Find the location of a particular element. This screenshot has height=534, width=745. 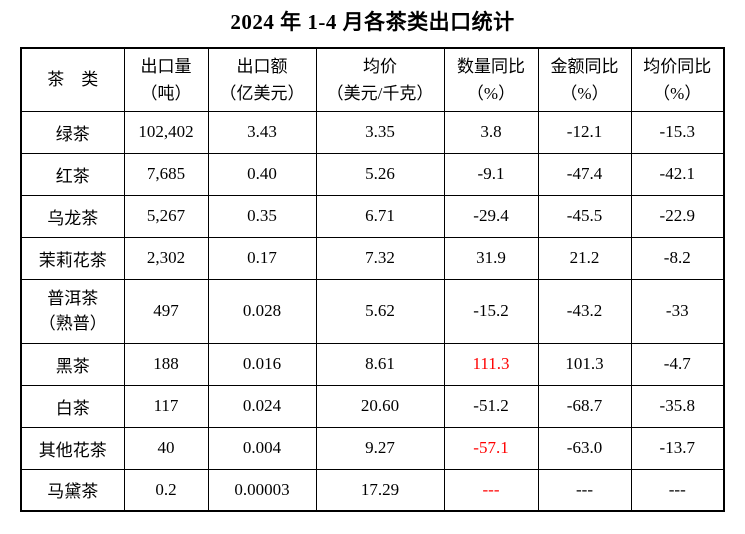

cell-avg-price: 9.27 is located at coordinates (380, 448).